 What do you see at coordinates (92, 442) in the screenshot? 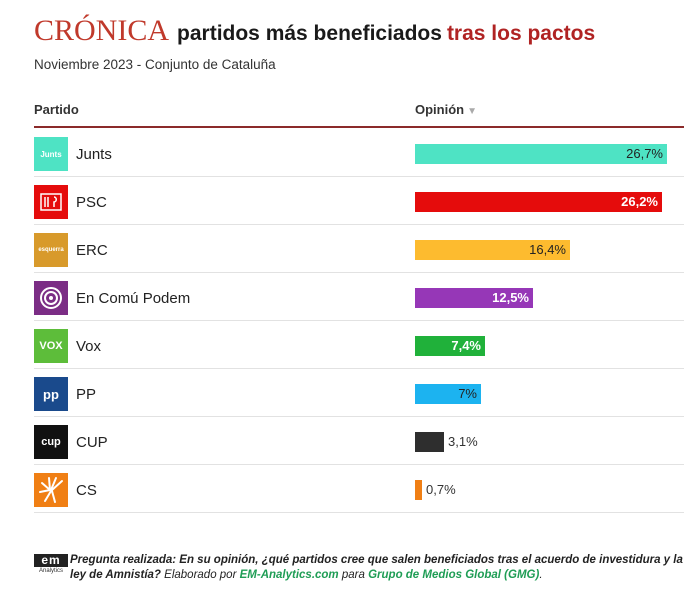
I see `party-name: CUP` at bounding box center [92, 442].